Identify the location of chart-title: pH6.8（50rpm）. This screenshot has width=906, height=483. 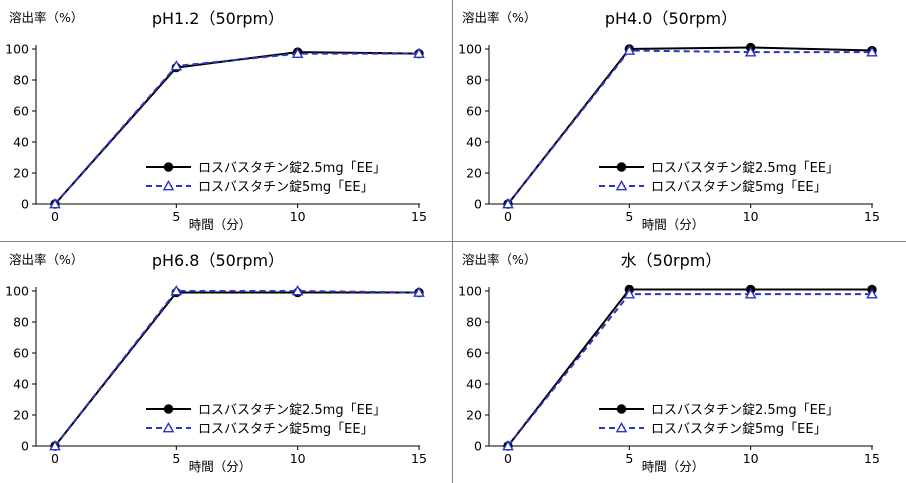
(218, 260).